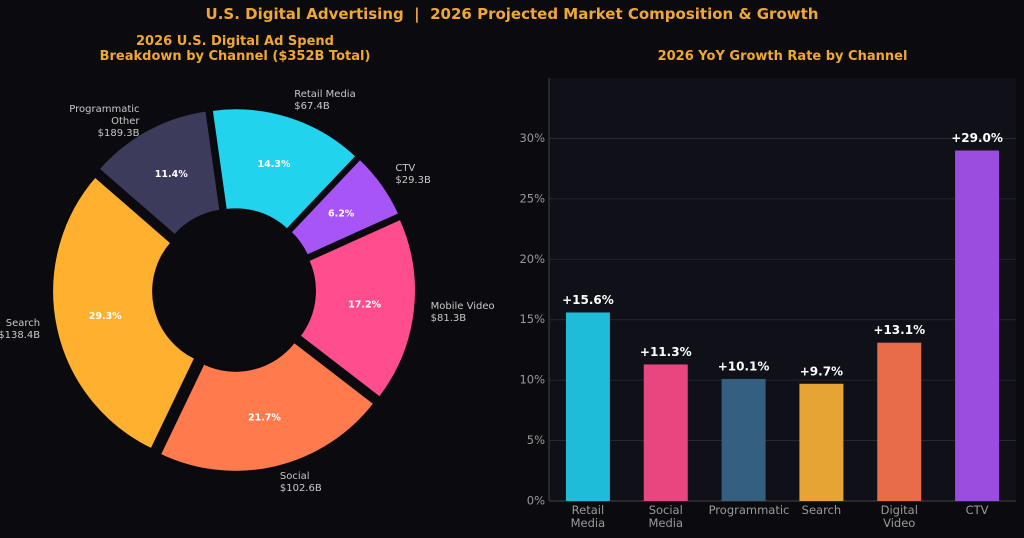 Image resolution: width=1024 pixels, height=538 pixels. Describe the element at coordinates (104, 115) in the screenshot. I see `category-label: Programmatic Other` at that location.